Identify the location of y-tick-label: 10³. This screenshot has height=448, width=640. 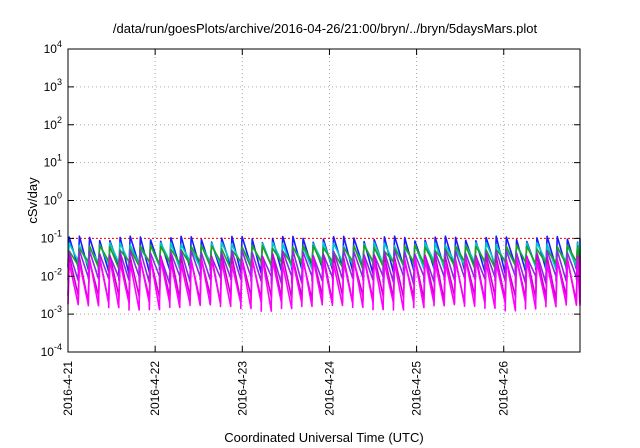
(53, 85).